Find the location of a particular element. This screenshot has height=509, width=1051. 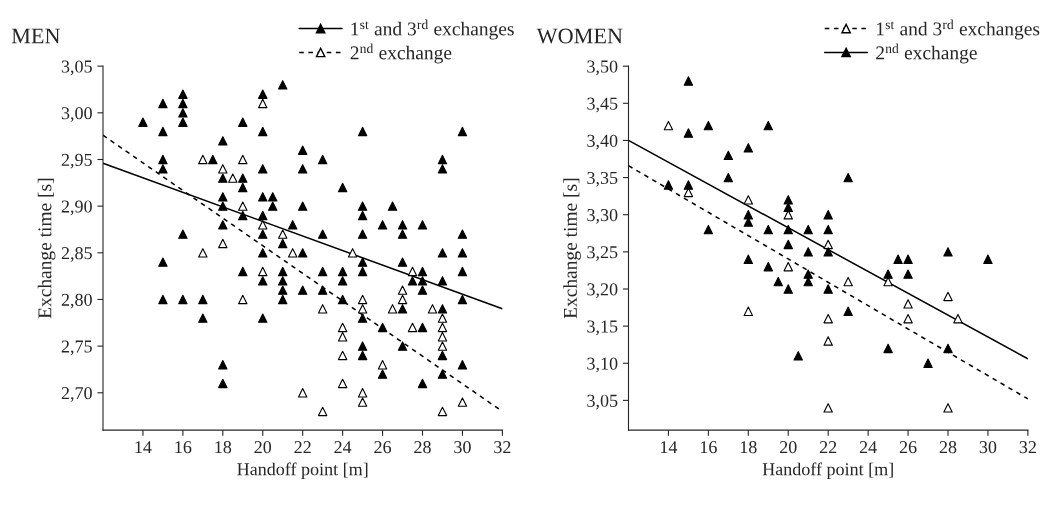

x-tick-label: 30 is located at coordinates (988, 447).